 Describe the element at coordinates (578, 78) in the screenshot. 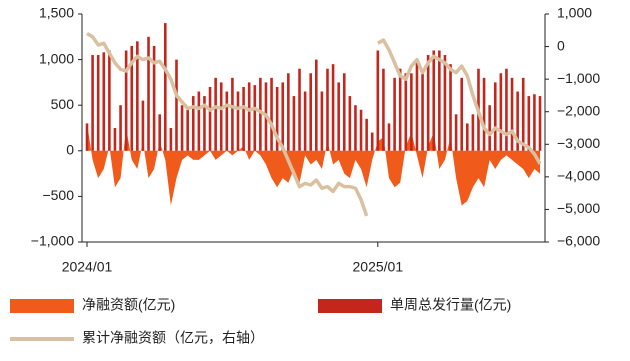

I see `y2-tick-label: −1,000` at that location.